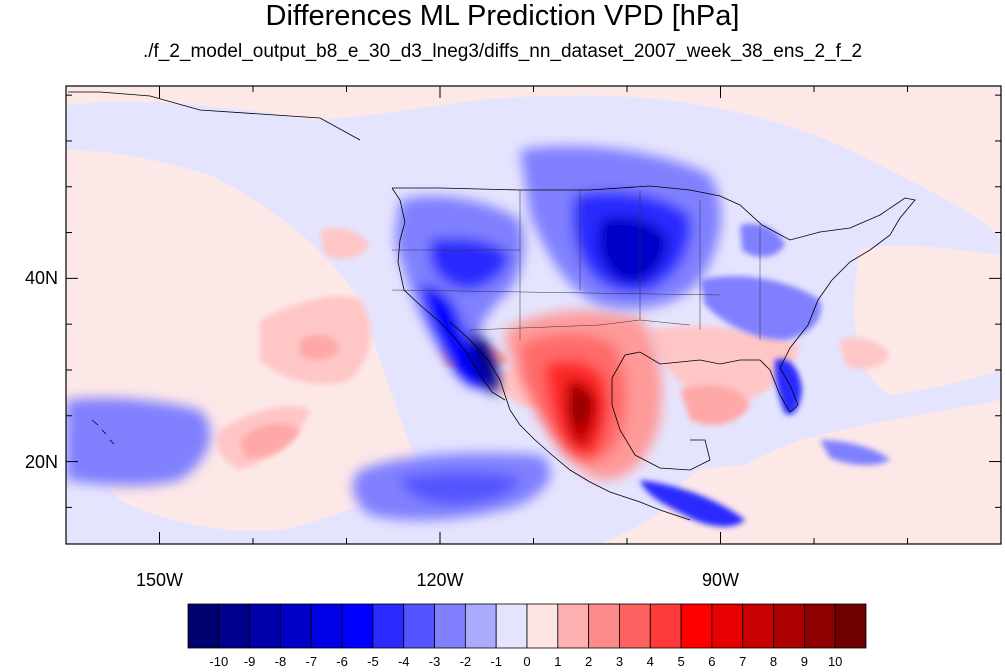  What do you see at coordinates (804, 661) in the screenshot?
I see `colorbar-level-label: 9` at bounding box center [804, 661].